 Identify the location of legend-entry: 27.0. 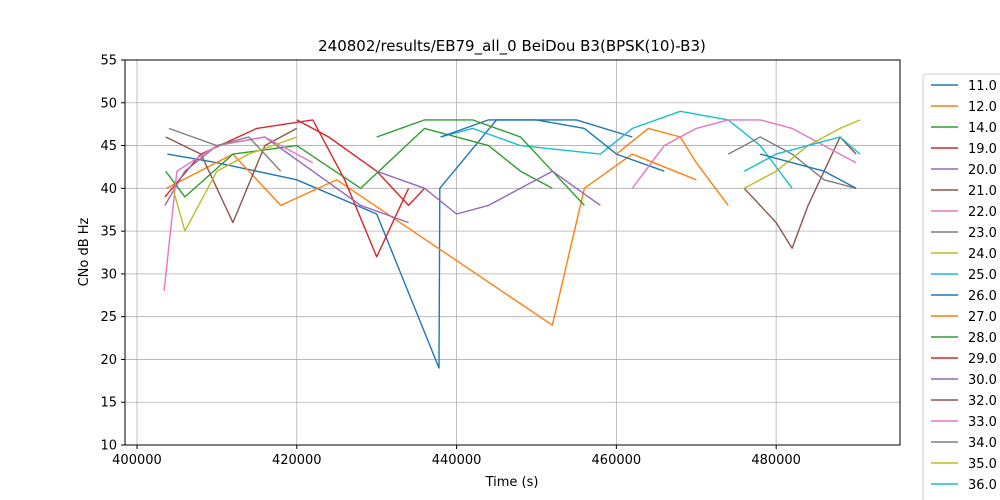
(982, 317).